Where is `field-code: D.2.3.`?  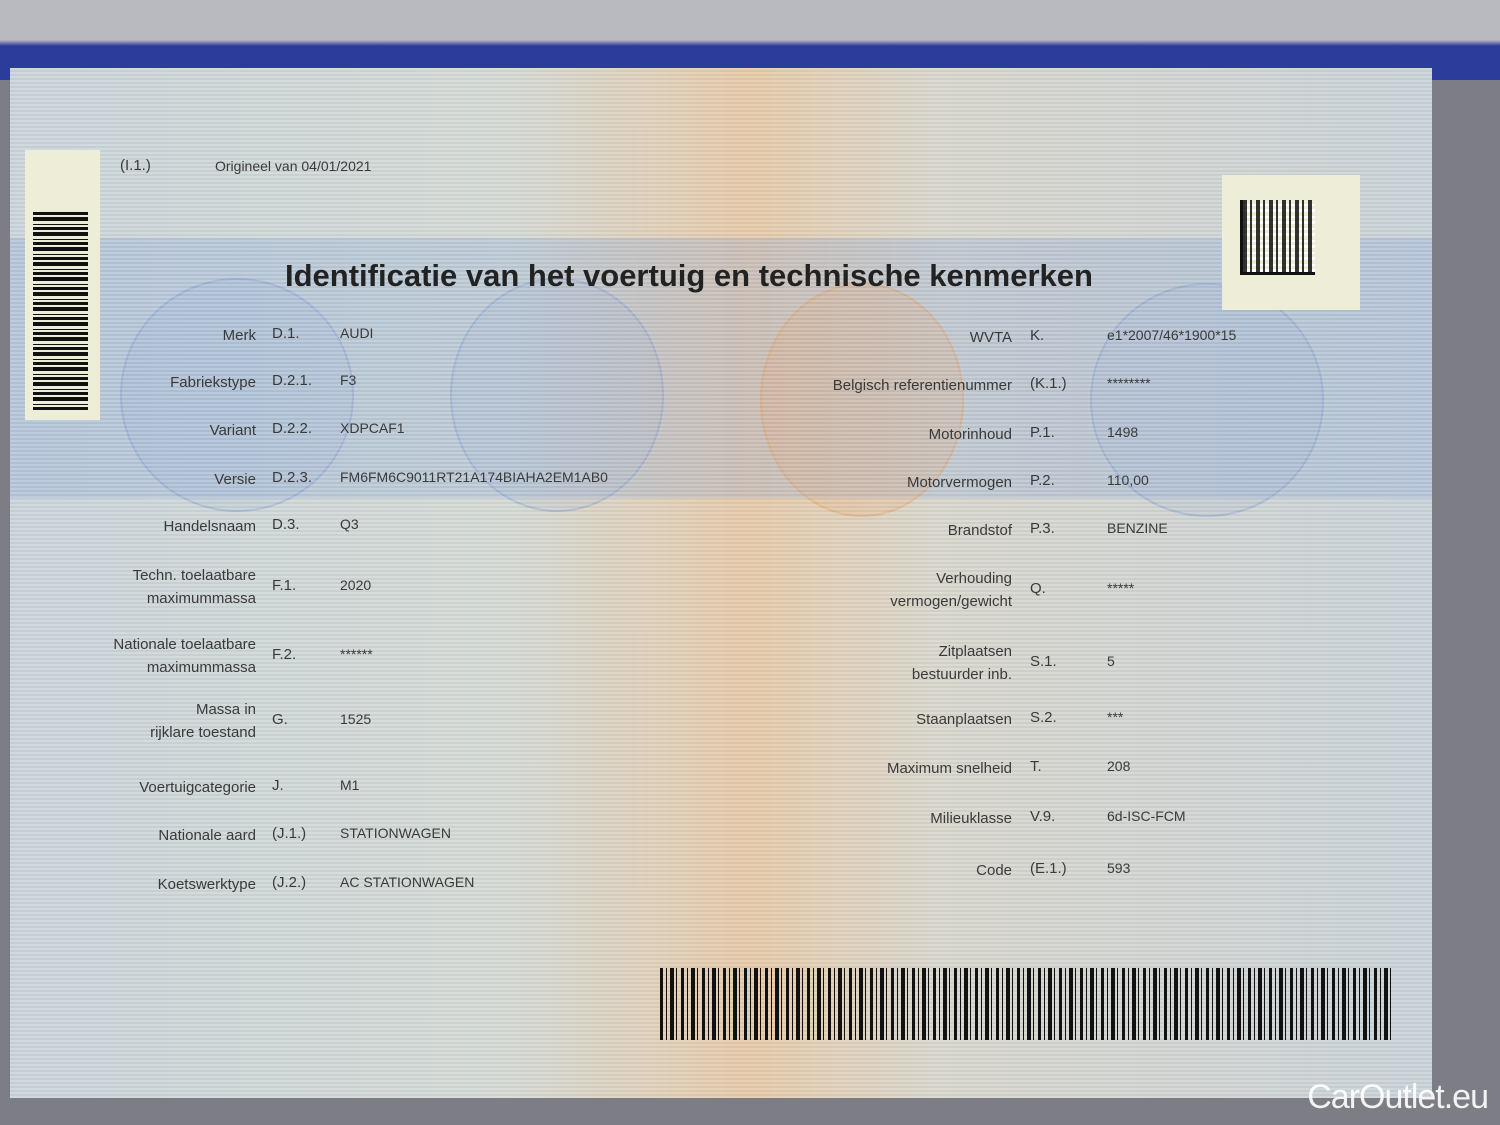
field-code: D.2.3. is located at coordinates (292, 477).